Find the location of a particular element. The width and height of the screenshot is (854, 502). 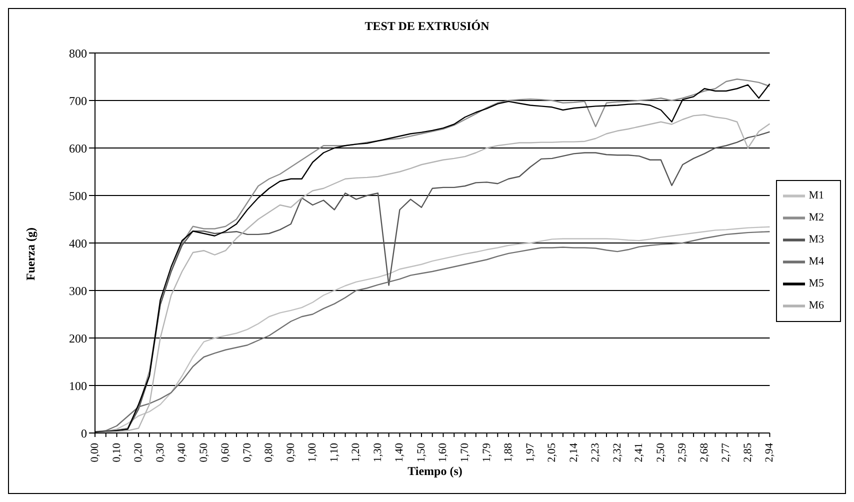

x-tick-label: 2,50 is located at coordinates (660, 452).